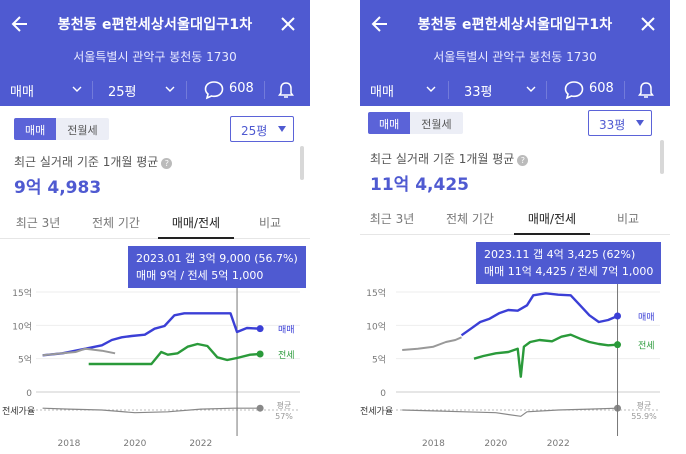 This screenshot has height=454, width=686. I want to click on ratio-avg-value: 55.9%, so click(644, 416).